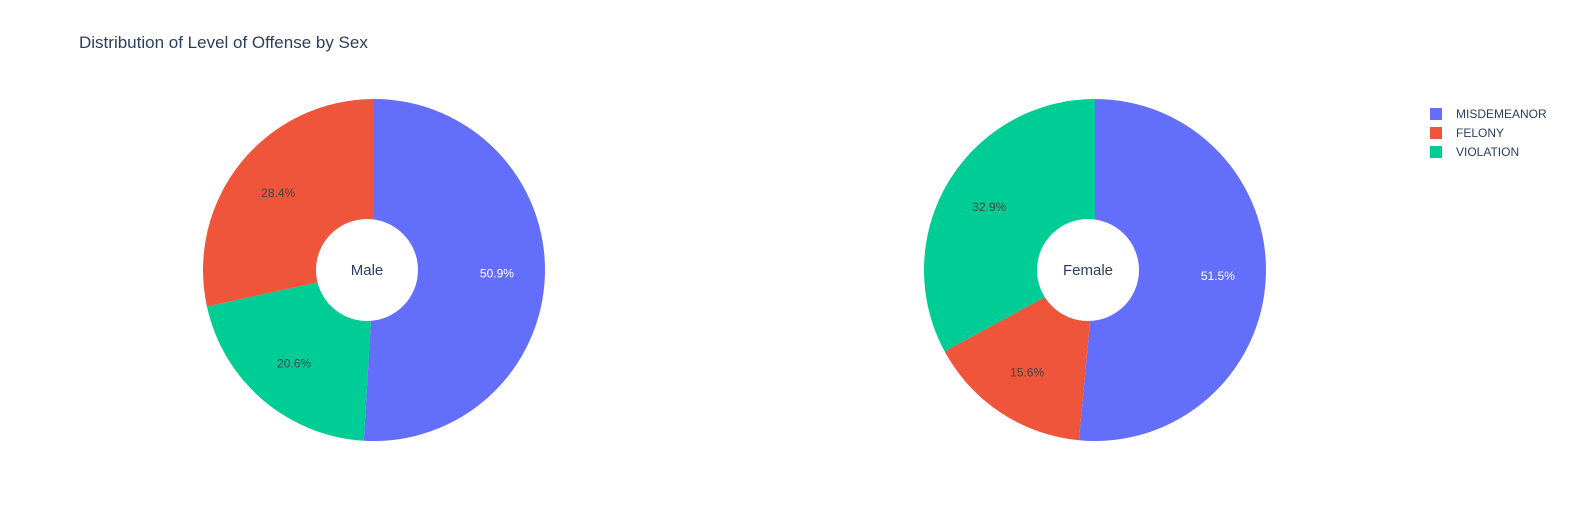  What do you see at coordinates (1436, 132) in the screenshot?
I see `legend-swatch-felony` at bounding box center [1436, 132].